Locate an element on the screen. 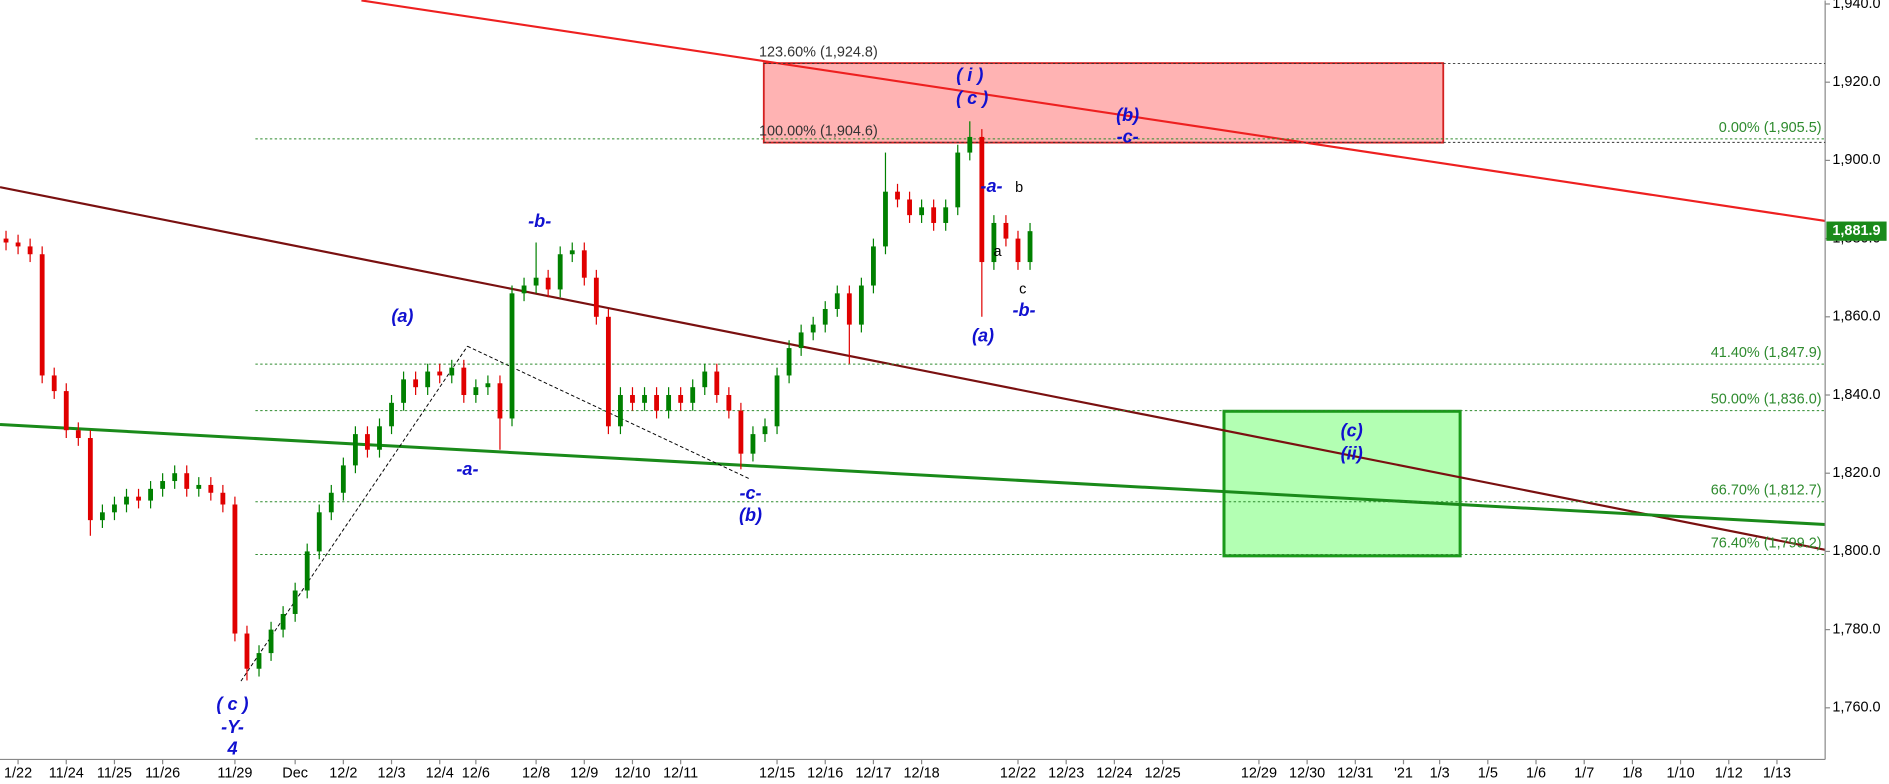 The image size is (1889, 784). x-tick-label: 12/30 is located at coordinates (1307, 774).